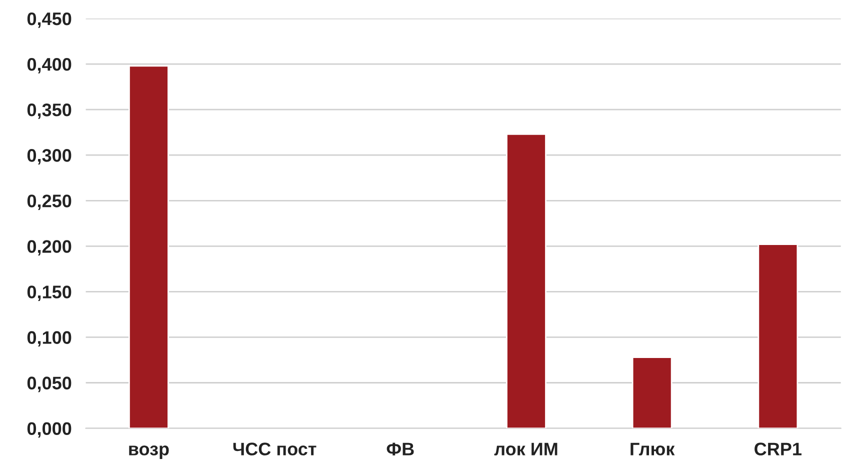 This screenshot has height=463, width=858. I want to click on y-tick-label: 0,100, so click(49, 339).